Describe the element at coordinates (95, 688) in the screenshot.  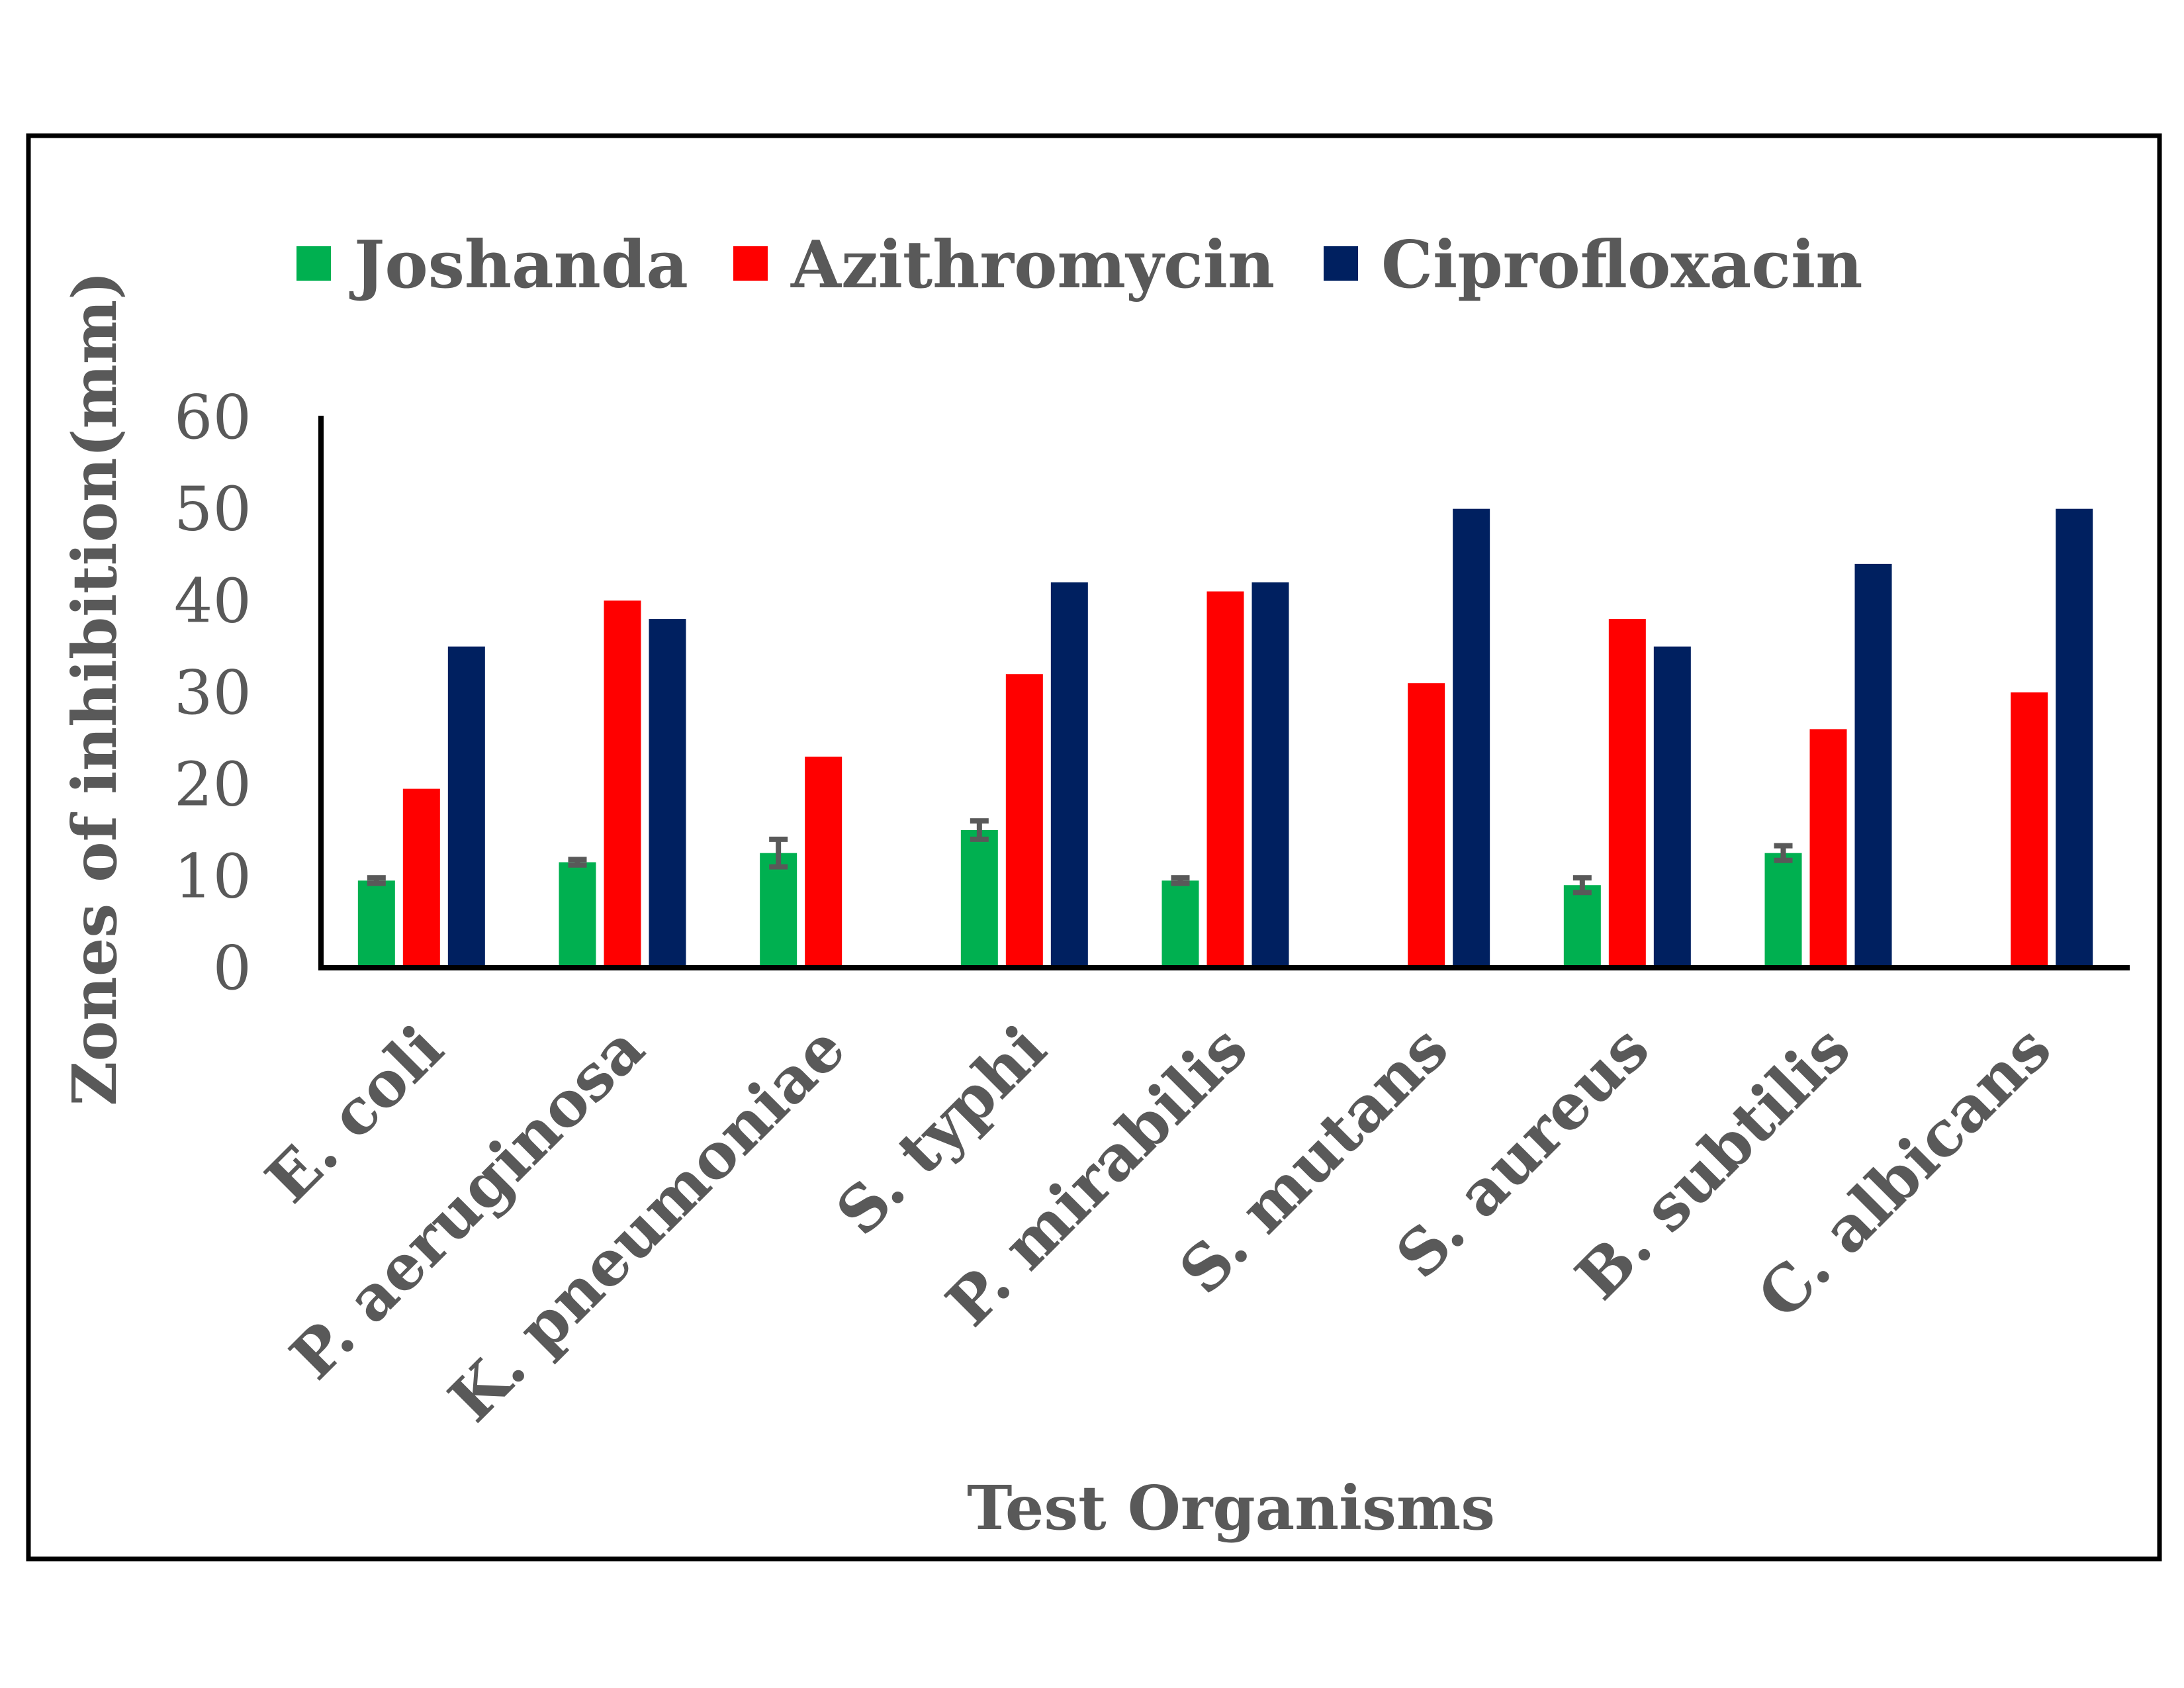
I see `y-axis-title: Zones of inhibition(mm)` at that location.